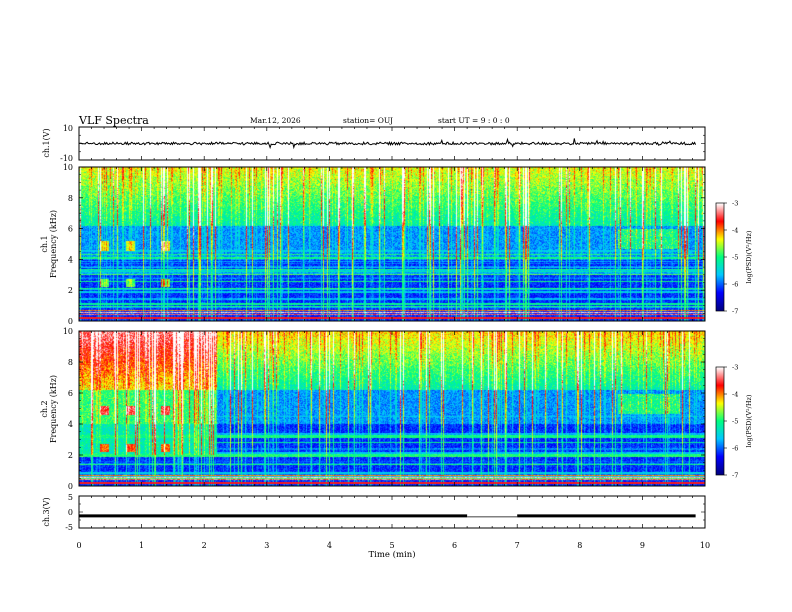  What do you see at coordinates (53, 244) in the screenshot?
I see `ch1-spec-ylabel: Frequency (kHz)` at bounding box center [53, 244].